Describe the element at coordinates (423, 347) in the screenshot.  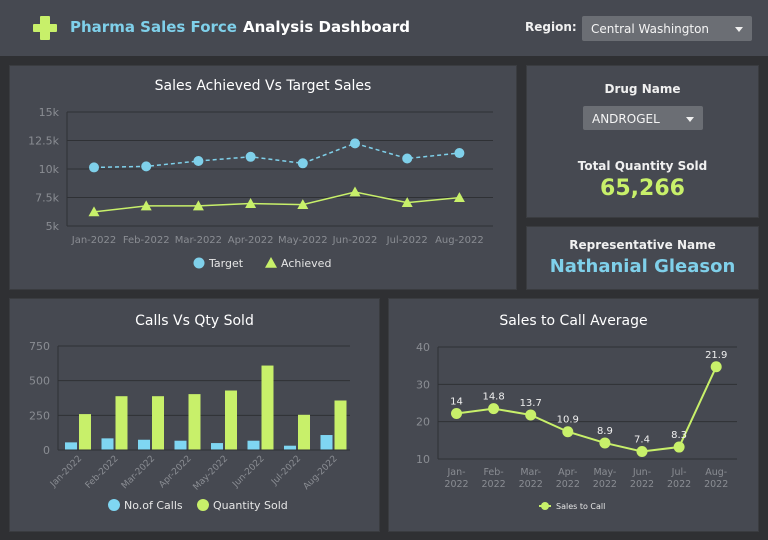
I see `y-tick-label: 40` at that location.